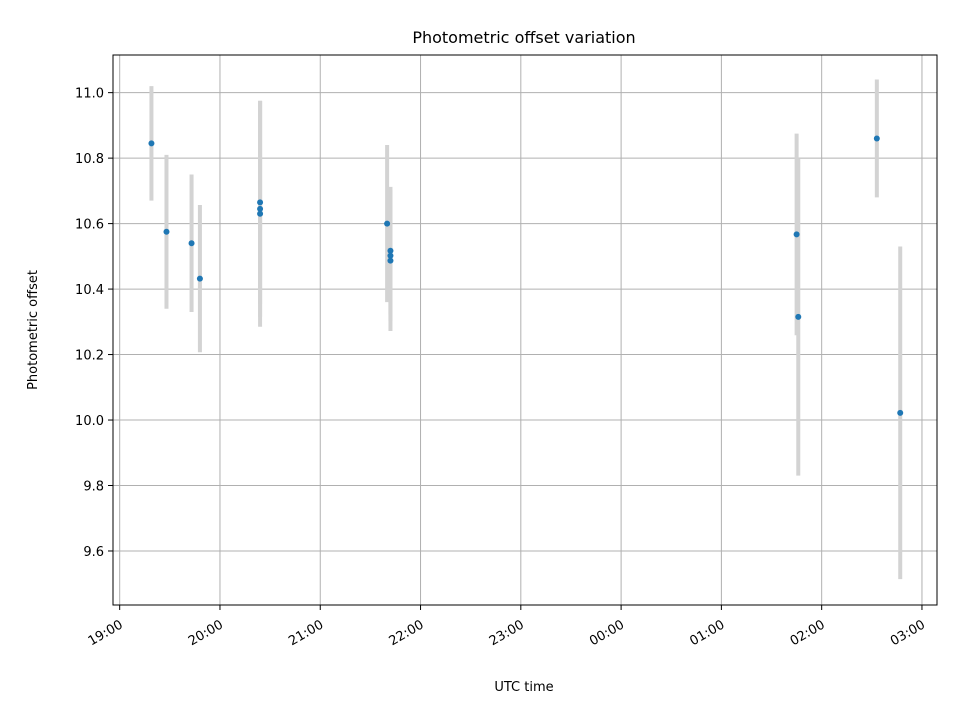 This screenshot has height=720, width=960. I want to click on y-axis-label: Photometric offset, so click(33, 330).